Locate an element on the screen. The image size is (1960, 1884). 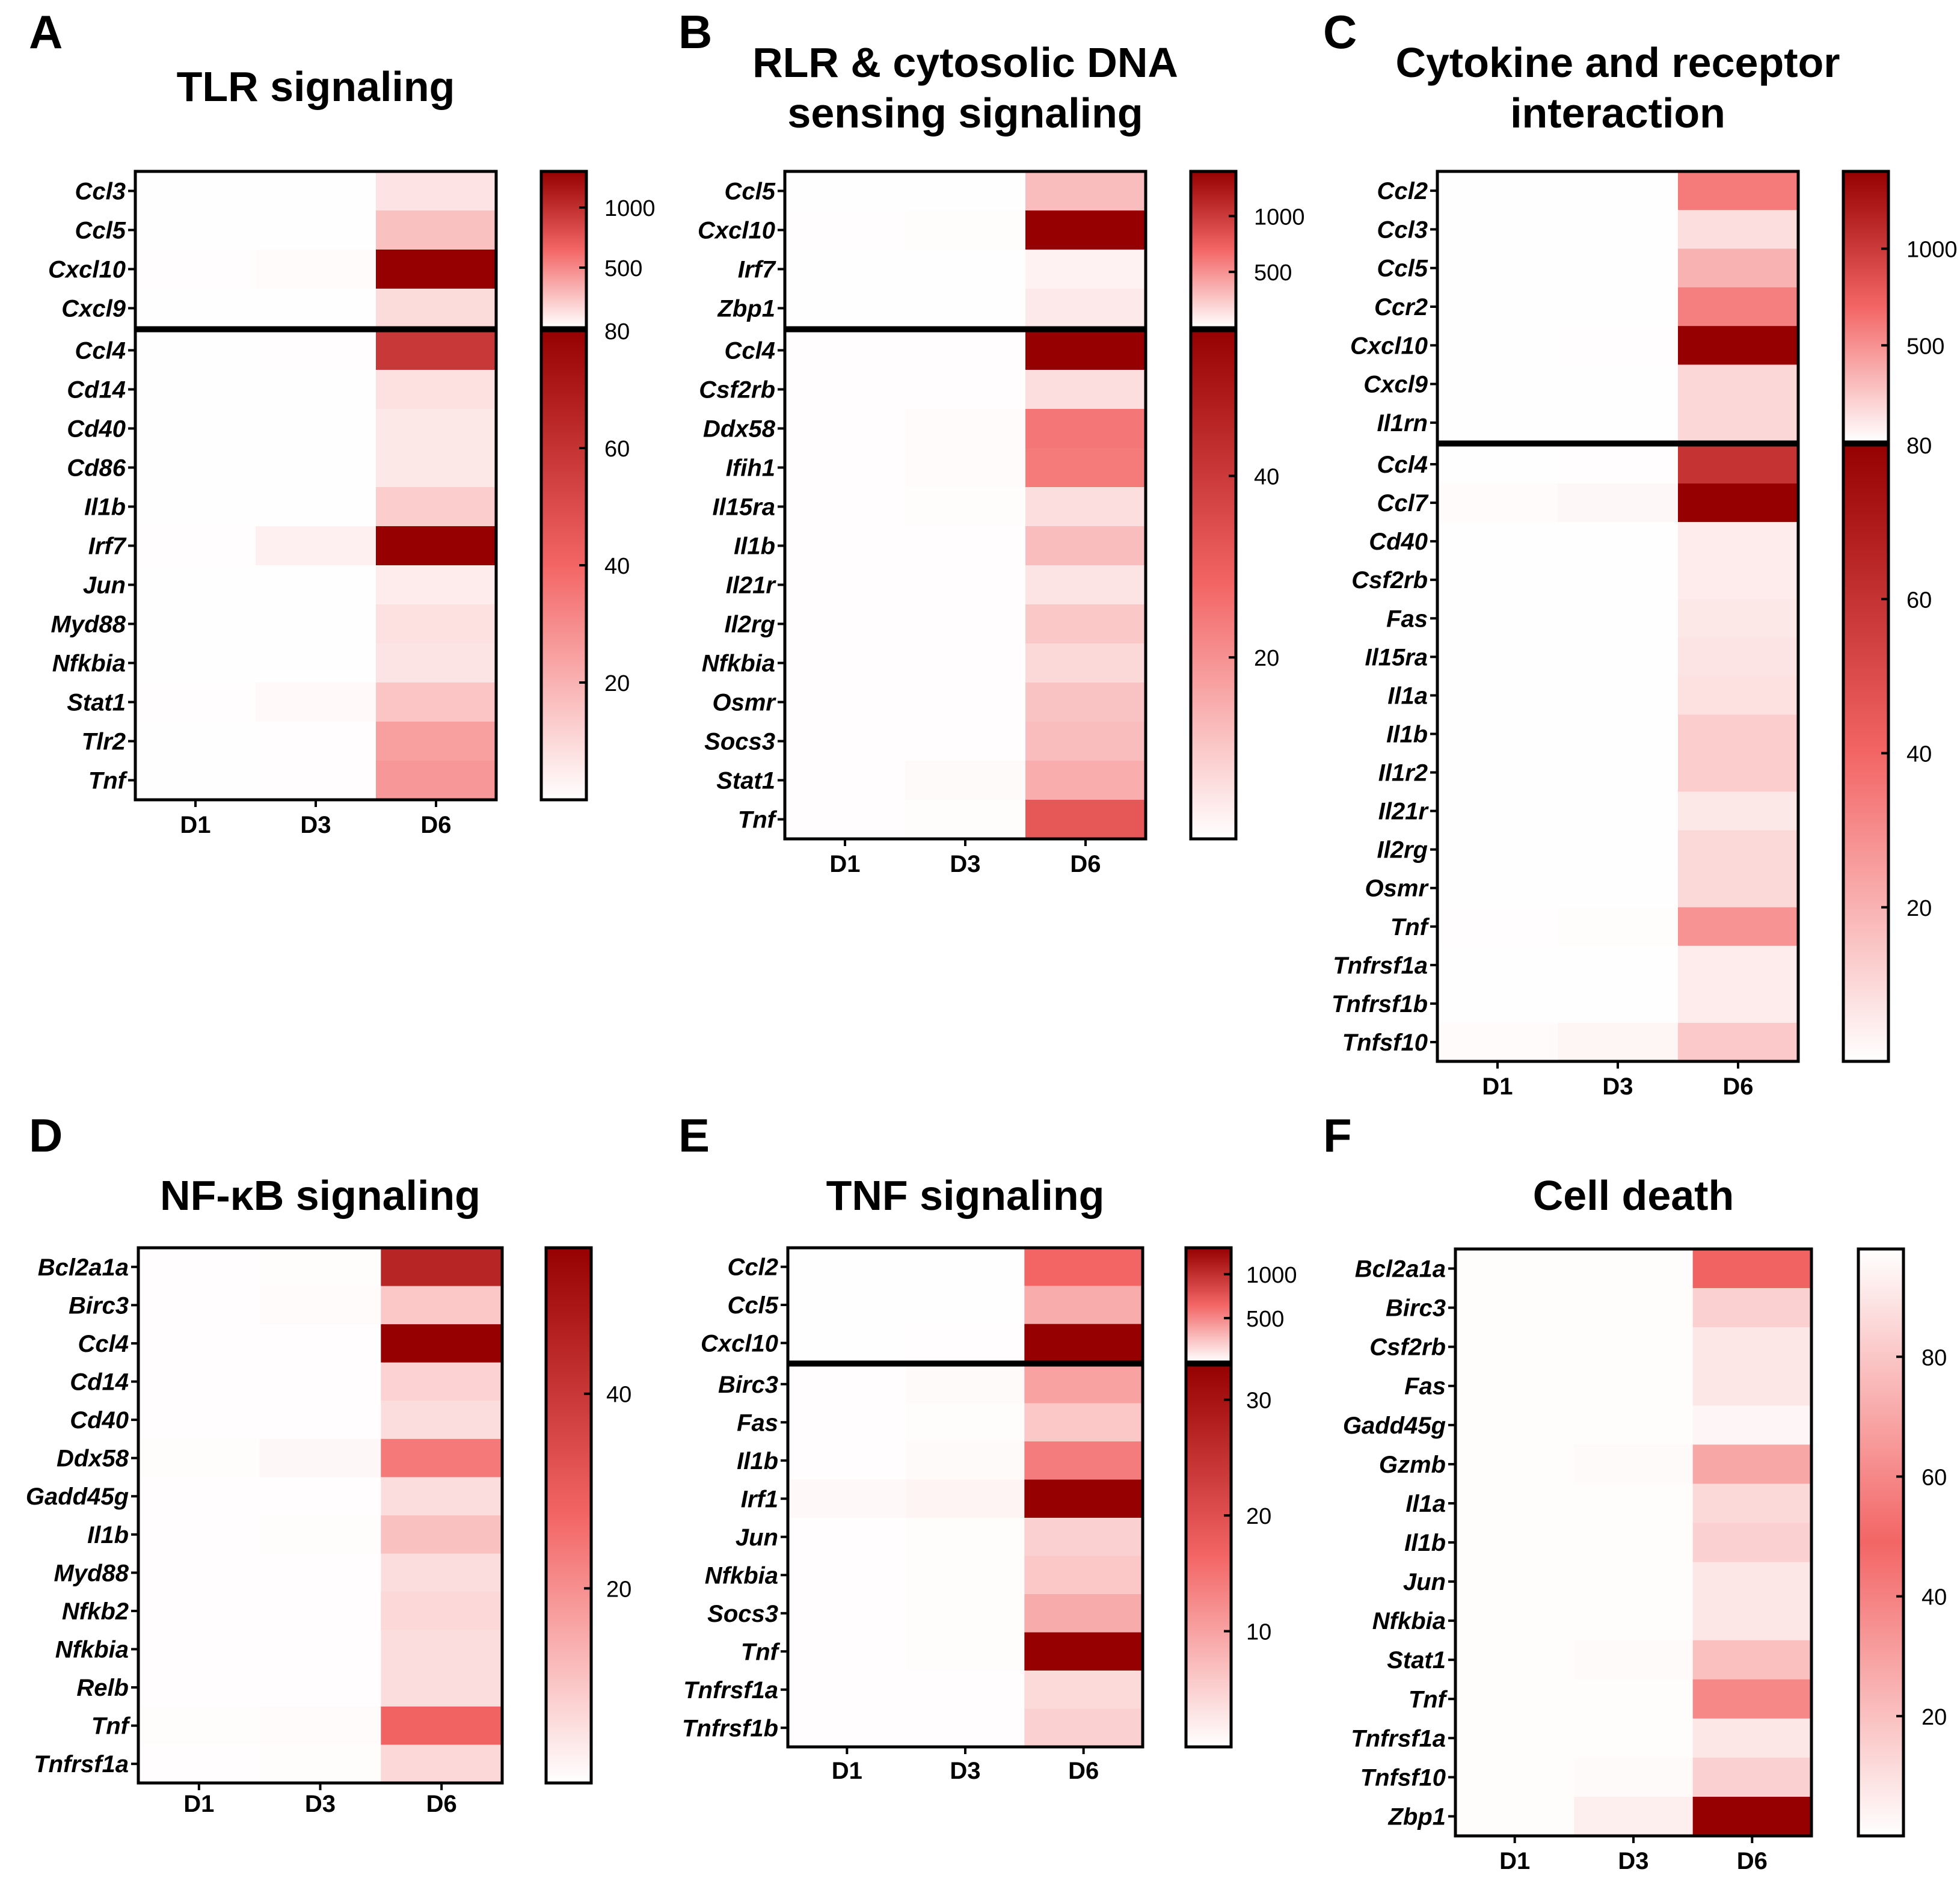
row-label: Birc3 is located at coordinates (1416, 1308).